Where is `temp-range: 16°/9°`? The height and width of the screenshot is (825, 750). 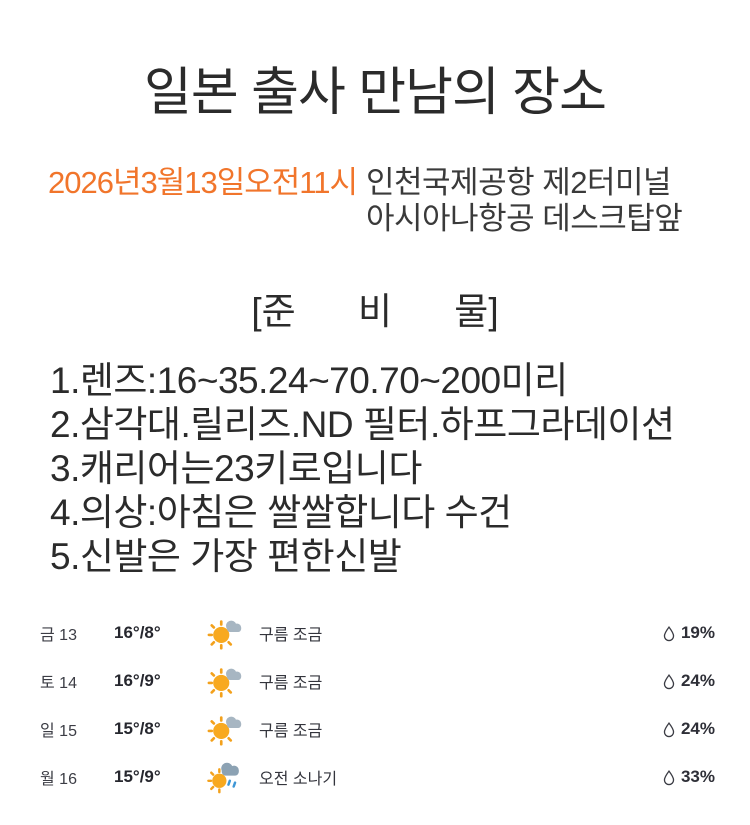
temp-range: 16°/9° is located at coordinates (137, 680).